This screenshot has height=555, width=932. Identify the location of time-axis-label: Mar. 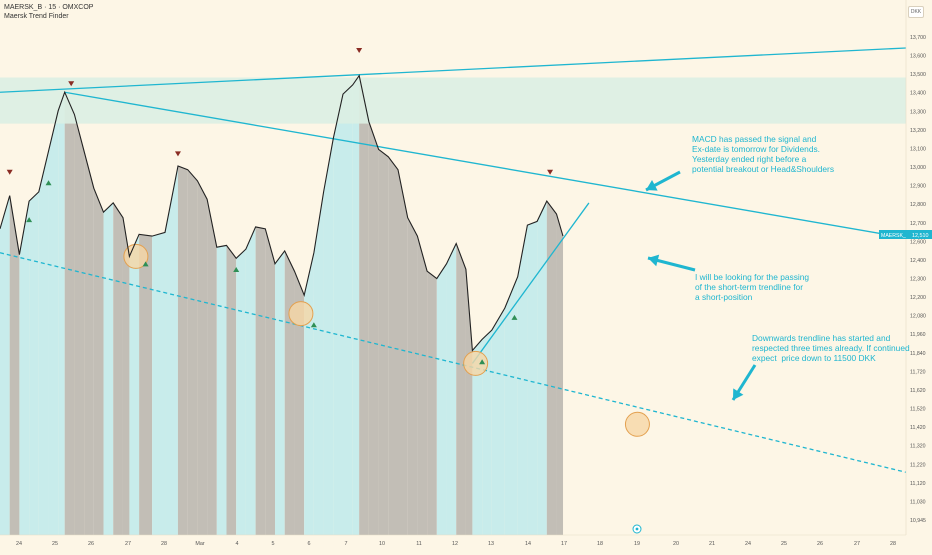
(199, 544).